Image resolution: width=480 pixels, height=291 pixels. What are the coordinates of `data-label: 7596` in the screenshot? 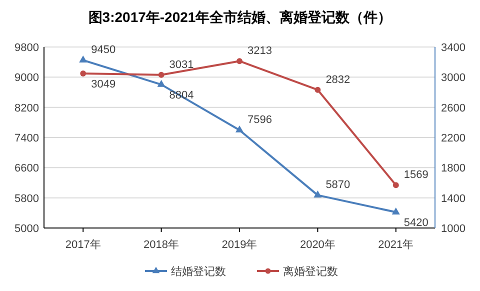 It's located at (260, 120).